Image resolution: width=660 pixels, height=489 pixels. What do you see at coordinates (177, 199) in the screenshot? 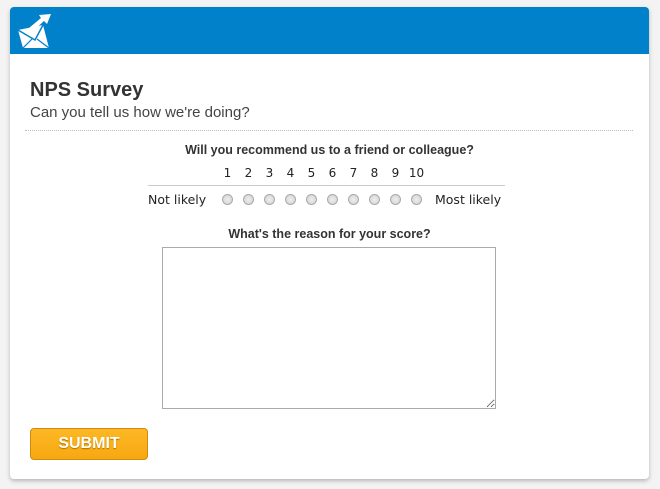
I see `low-label: Not likely` at bounding box center [177, 199].